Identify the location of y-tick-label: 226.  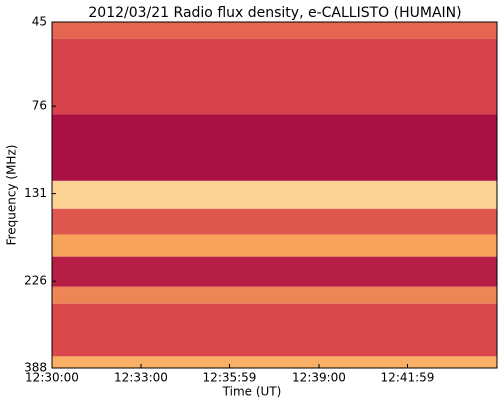
(35, 281).